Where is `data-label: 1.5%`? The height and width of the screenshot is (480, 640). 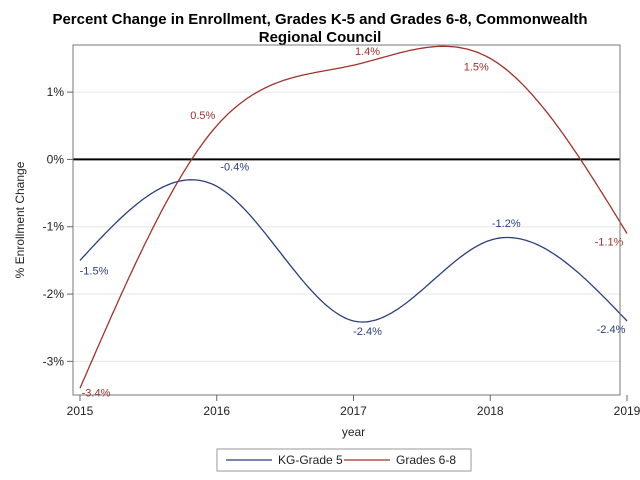
data-label: 1.5% is located at coordinates (476, 67).